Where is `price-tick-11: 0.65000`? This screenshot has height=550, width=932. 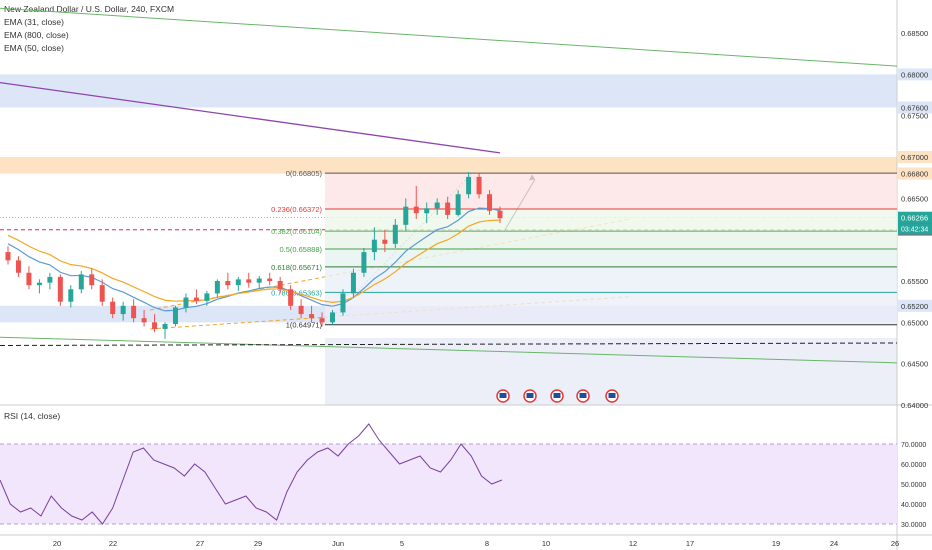
price-tick-11: 0.65000 is located at coordinates (914, 322).